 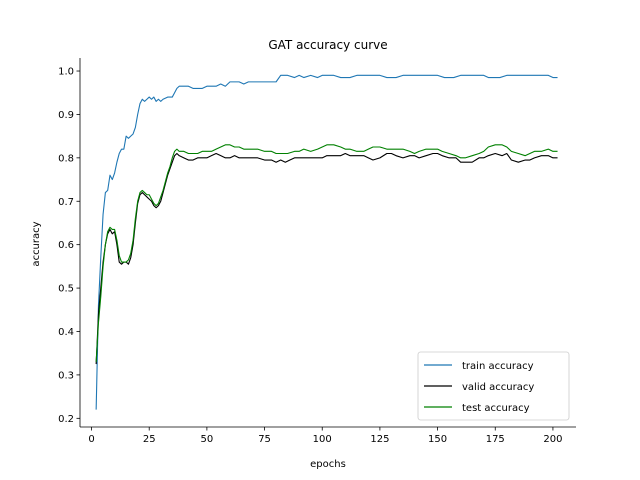 What do you see at coordinates (91, 439) in the screenshot?
I see `x-tick-label: 0` at bounding box center [91, 439].